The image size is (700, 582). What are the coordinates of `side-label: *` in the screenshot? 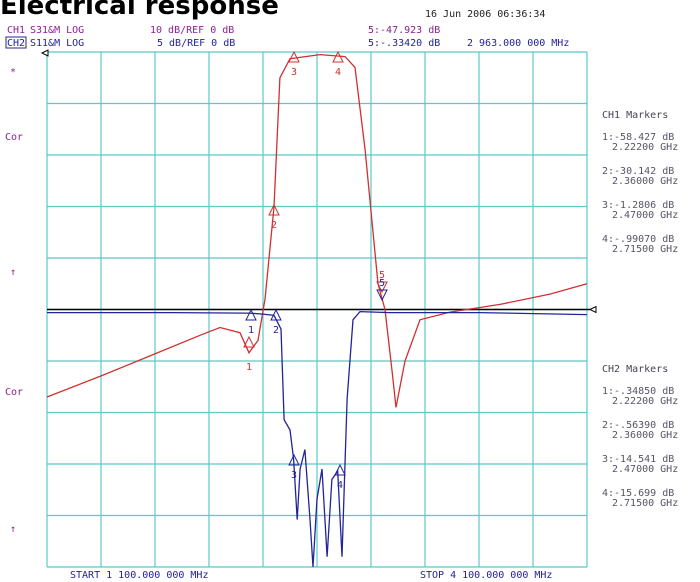 It's located at (13, 72).